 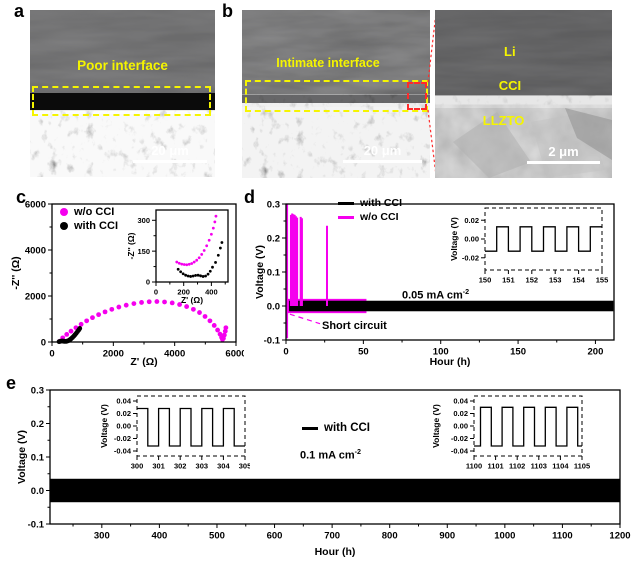 What do you see at coordinates (122, 93) in the screenshot?
I see `sem-a-texture` at bounding box center [122, 93].